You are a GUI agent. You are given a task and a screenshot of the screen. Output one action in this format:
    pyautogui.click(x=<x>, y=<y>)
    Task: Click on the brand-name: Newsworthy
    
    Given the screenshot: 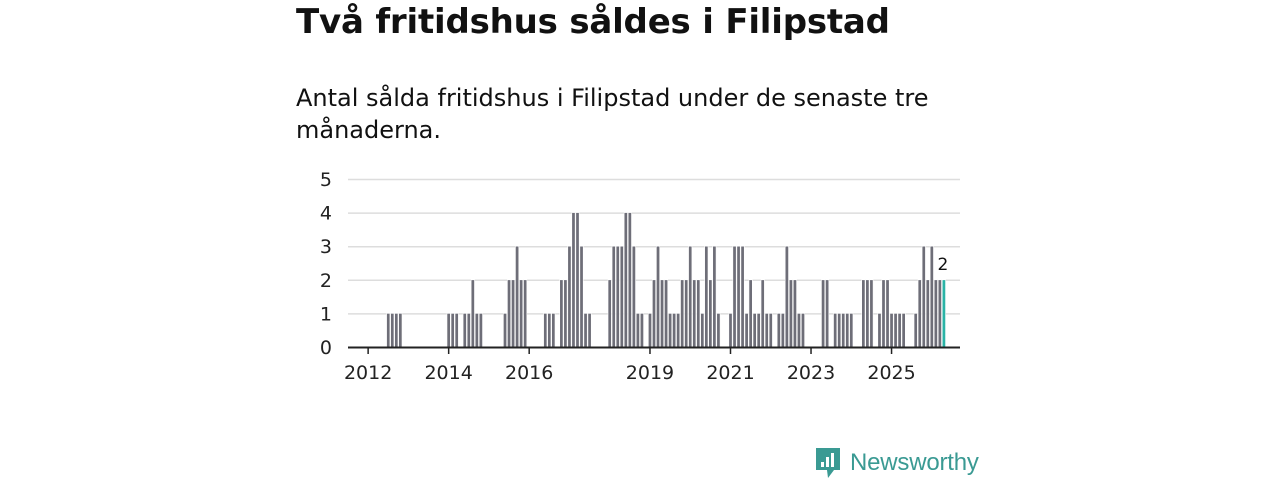 What is the action you would take?
    pyautogui.click(x=914, y=462)
    